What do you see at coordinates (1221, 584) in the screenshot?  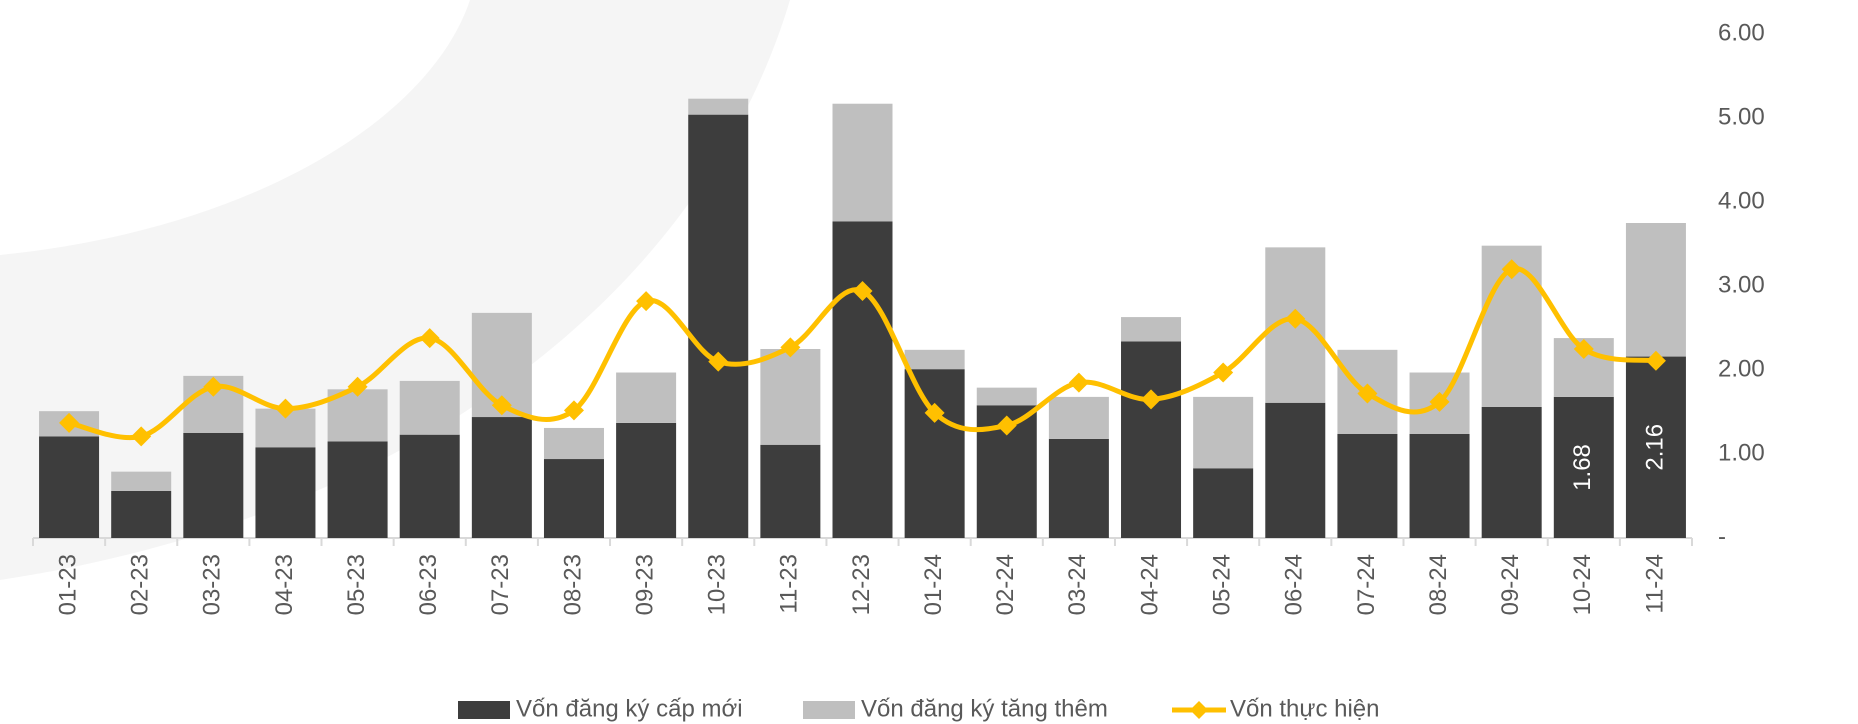 I see `x-tick-label: 05-24` at bounding box center [1221, 584].